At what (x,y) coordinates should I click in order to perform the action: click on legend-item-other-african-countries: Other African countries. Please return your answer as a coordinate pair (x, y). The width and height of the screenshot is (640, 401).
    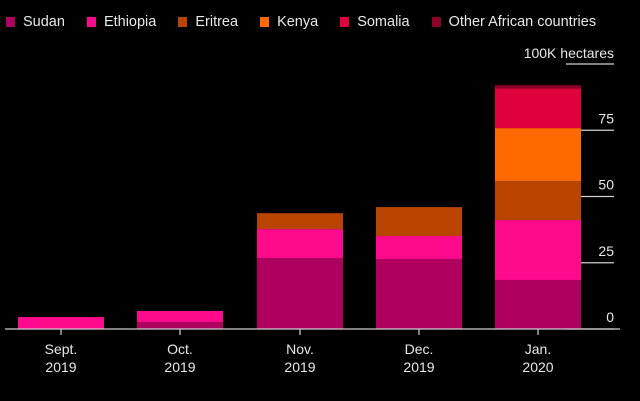
    Looking at the image, I should click on (514, 22).